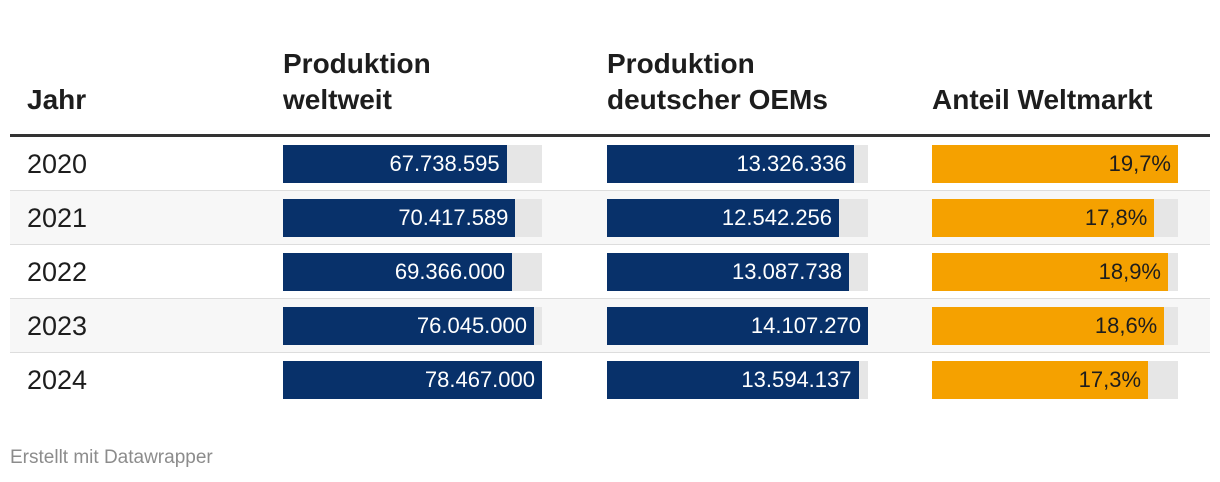 The height and width of the screenshot is (482, 1220). Describe the element at coordinates (1043, 218) in the screenshot. I see `market-share-bar: 17,8%` at that location.